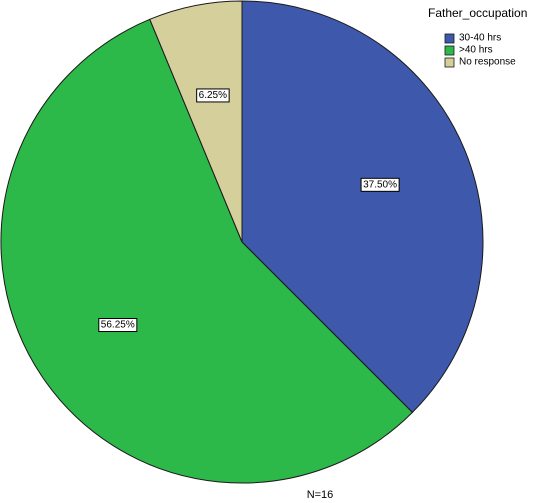 The height and width of the screenshot is (503, 540). I want to click on legend-swatch-over-40-hrs, so click(449, 50).